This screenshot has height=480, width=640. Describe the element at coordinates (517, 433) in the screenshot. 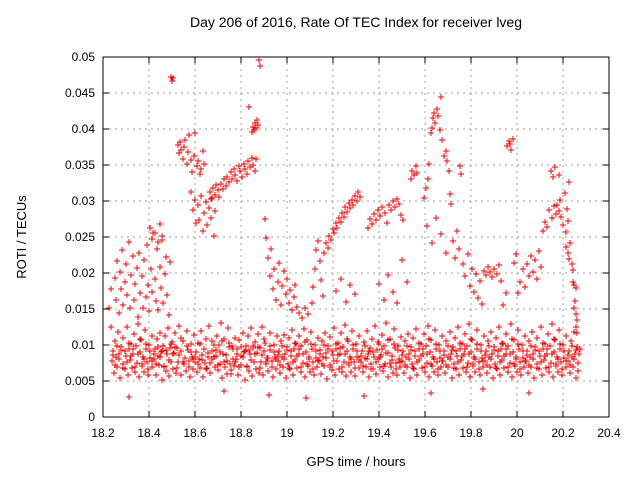

I see `x-tick-label: 20` at that location.